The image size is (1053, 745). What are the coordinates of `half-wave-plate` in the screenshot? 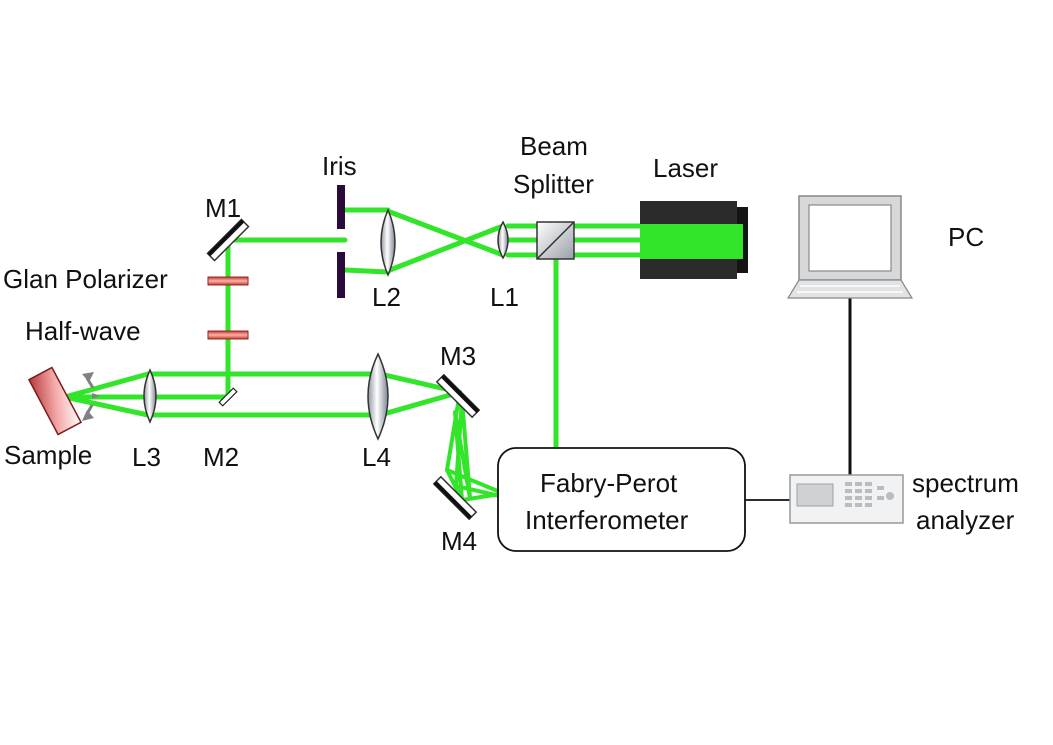 It's located at (228, 335).